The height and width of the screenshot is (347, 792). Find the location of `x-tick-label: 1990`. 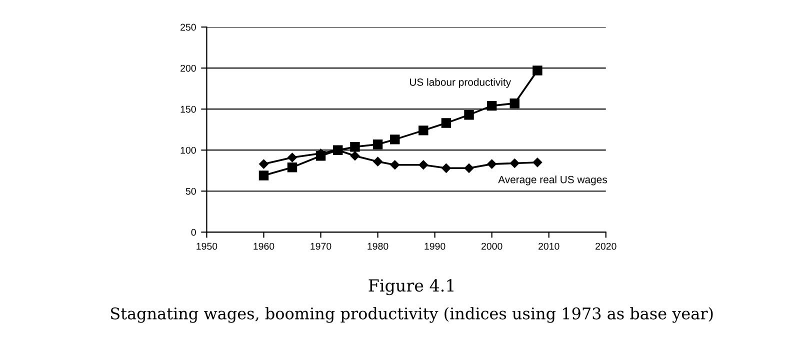

x-tick-label: 1990 is located at coordinates (435, 246).